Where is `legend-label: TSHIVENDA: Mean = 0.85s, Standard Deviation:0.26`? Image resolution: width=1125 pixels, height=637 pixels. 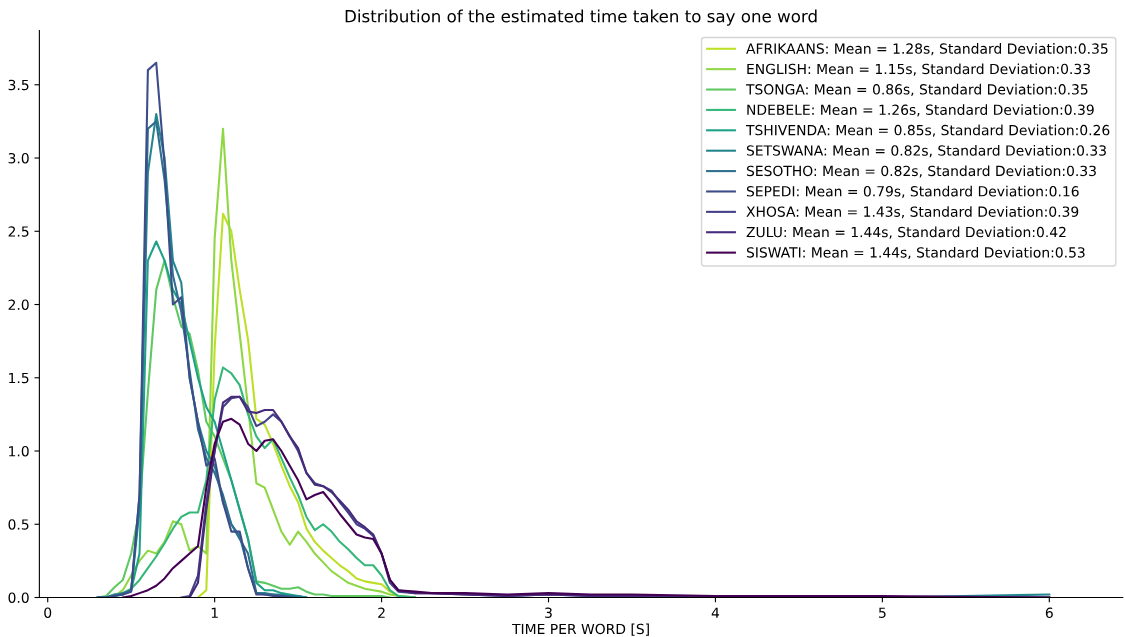 legend-label: TSHIVENDA: Mean = 0.85s, Standard Deviation:0.26 is located at coordinates (927, 130).